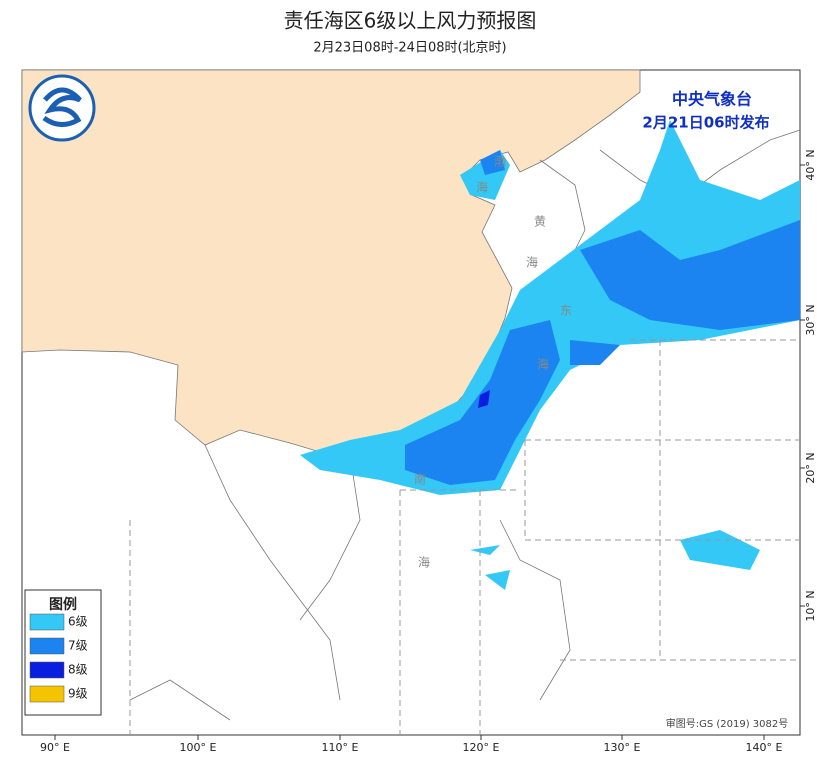 The image size is (821, 758). Describe the element at coordinates (78, 670) in the screenshot. I see `legend-label: 8级` at that location.